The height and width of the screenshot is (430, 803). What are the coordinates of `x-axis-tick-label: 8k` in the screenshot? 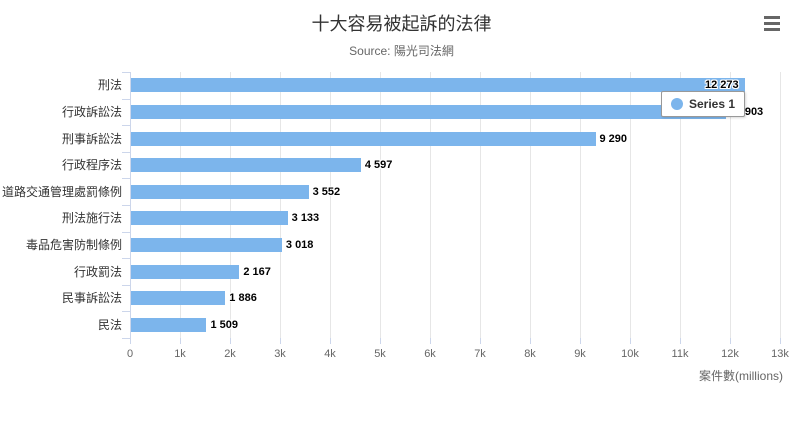 It's located at (530, 354).